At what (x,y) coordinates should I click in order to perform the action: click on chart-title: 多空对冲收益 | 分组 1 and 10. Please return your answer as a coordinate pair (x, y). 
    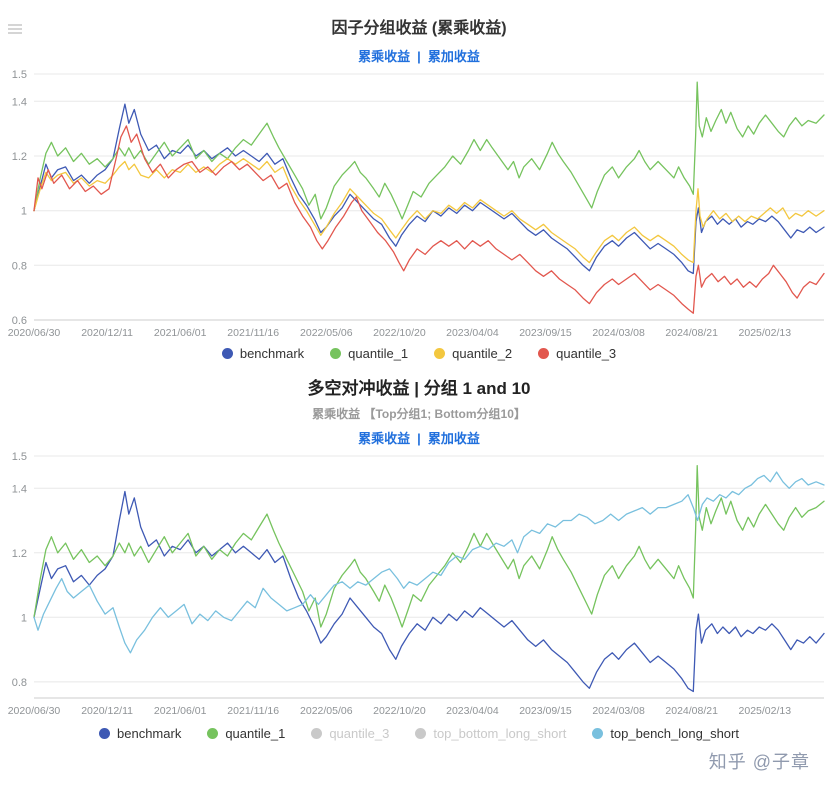
    Looking at the image, I should click on (419, 388).